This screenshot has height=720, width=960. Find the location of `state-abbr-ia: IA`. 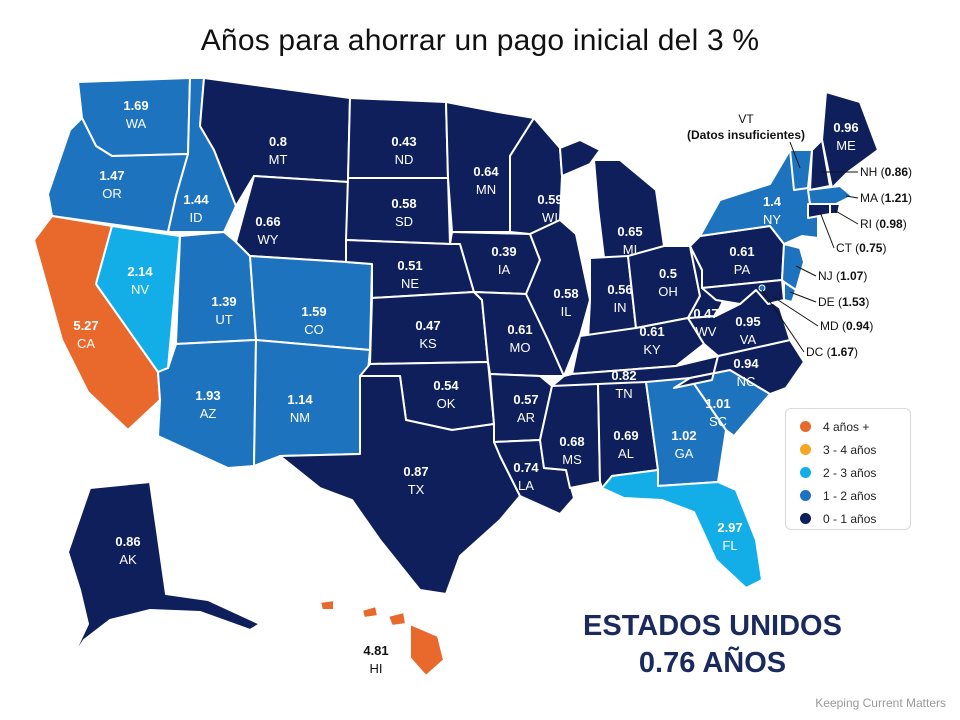

state-abbr-ia: IA is located at coordinates (504, 269).